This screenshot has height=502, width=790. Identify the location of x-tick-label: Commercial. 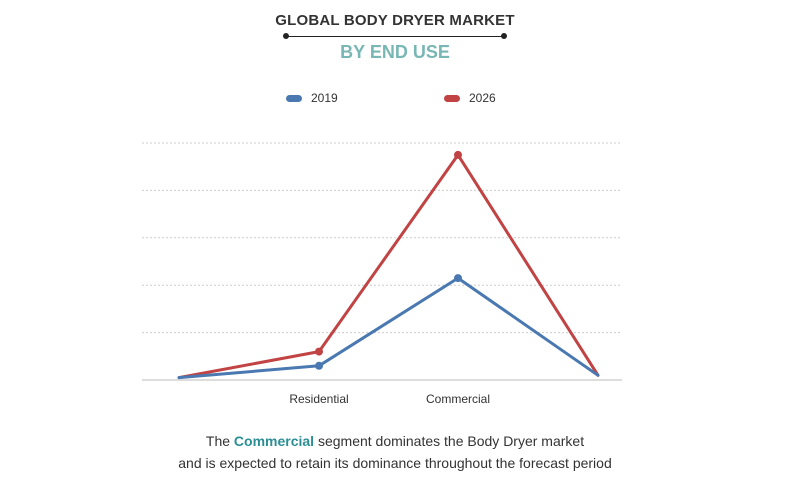
(458, 399).